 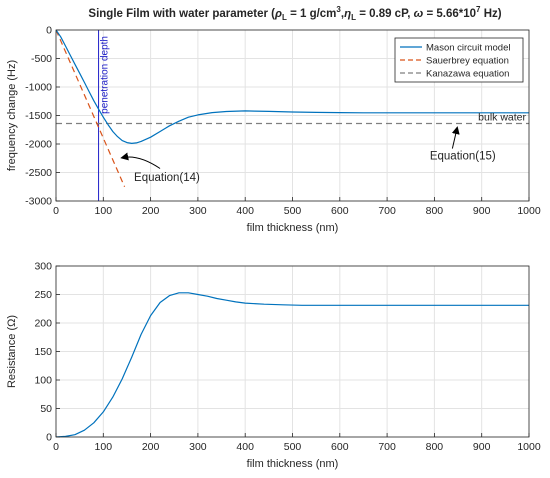 What do you see at coordinates (43, 324) in the screenshot?
I see `y-tick-label: 200` at bounding box center [43, 324].